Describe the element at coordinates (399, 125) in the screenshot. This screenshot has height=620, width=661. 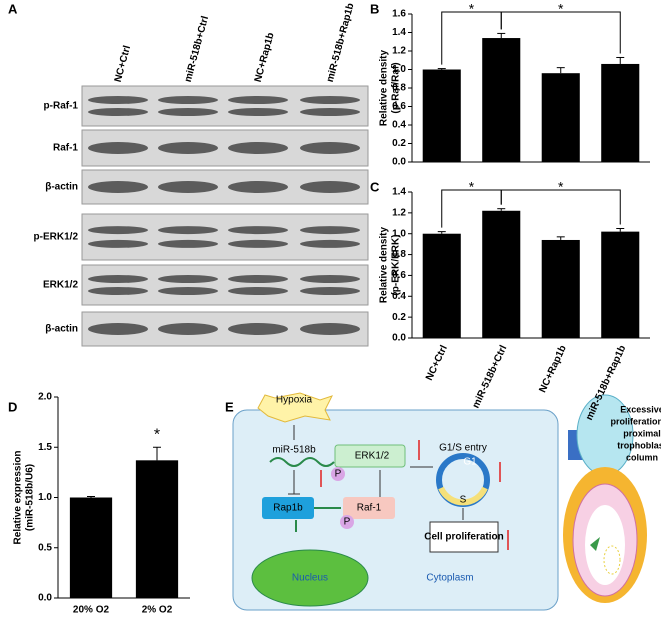
I see `y-tick-label: 0.4` at that location.